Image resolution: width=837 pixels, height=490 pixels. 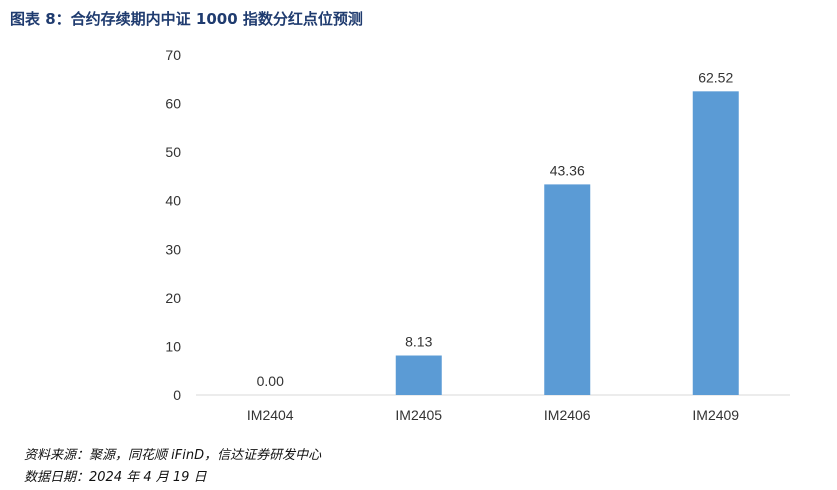 I want to click on x-axis: IM2404 IM2405 IM2406 IM2409, so click(x=493, y=415).